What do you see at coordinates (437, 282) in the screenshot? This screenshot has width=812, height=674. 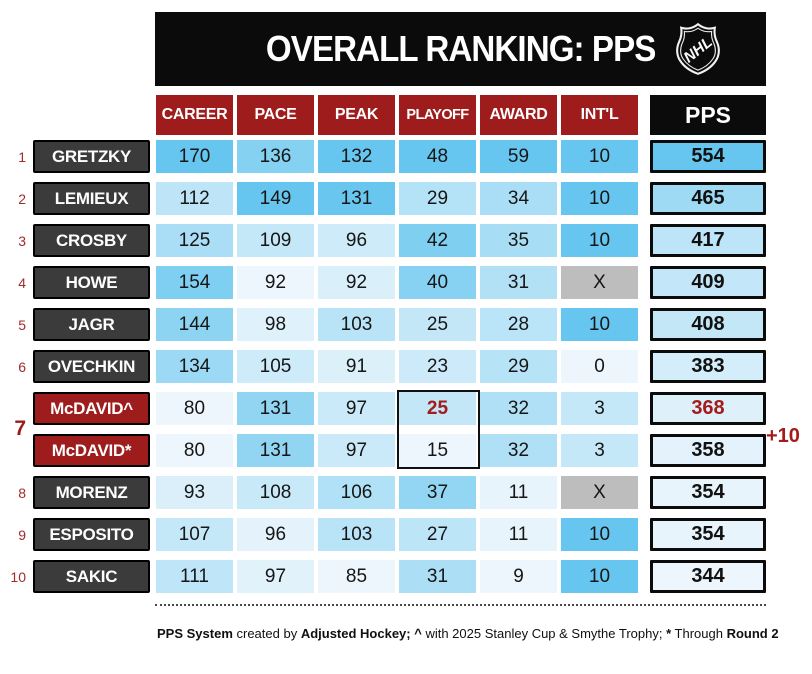 I see `stat-cell: 40` at bounding box center [437, 282].